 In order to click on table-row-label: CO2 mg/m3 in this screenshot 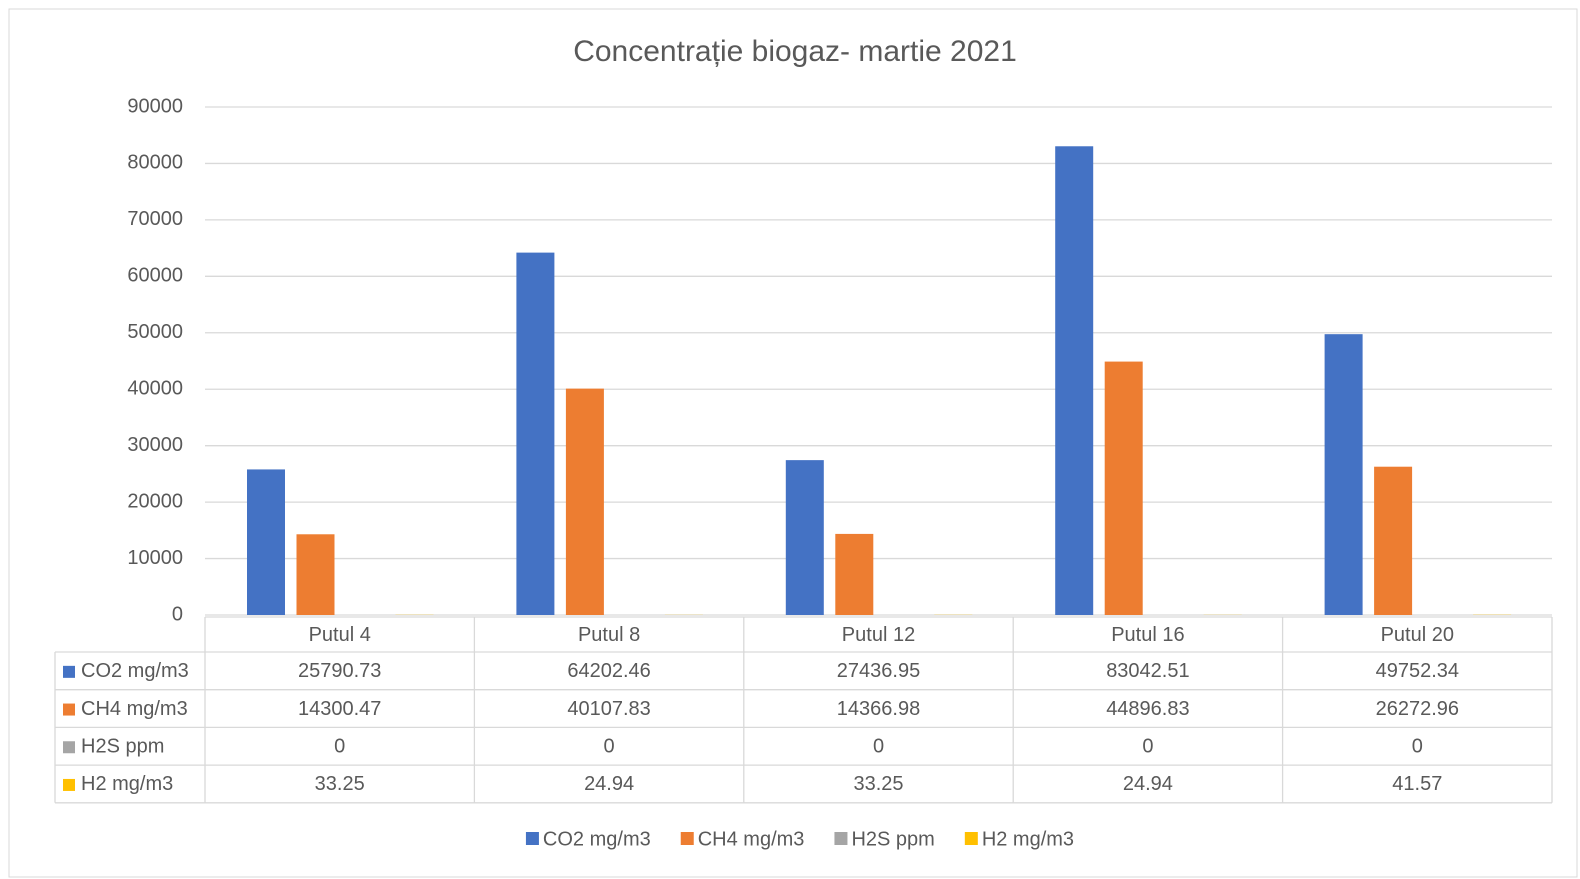, I will do `click(135, 671)`.